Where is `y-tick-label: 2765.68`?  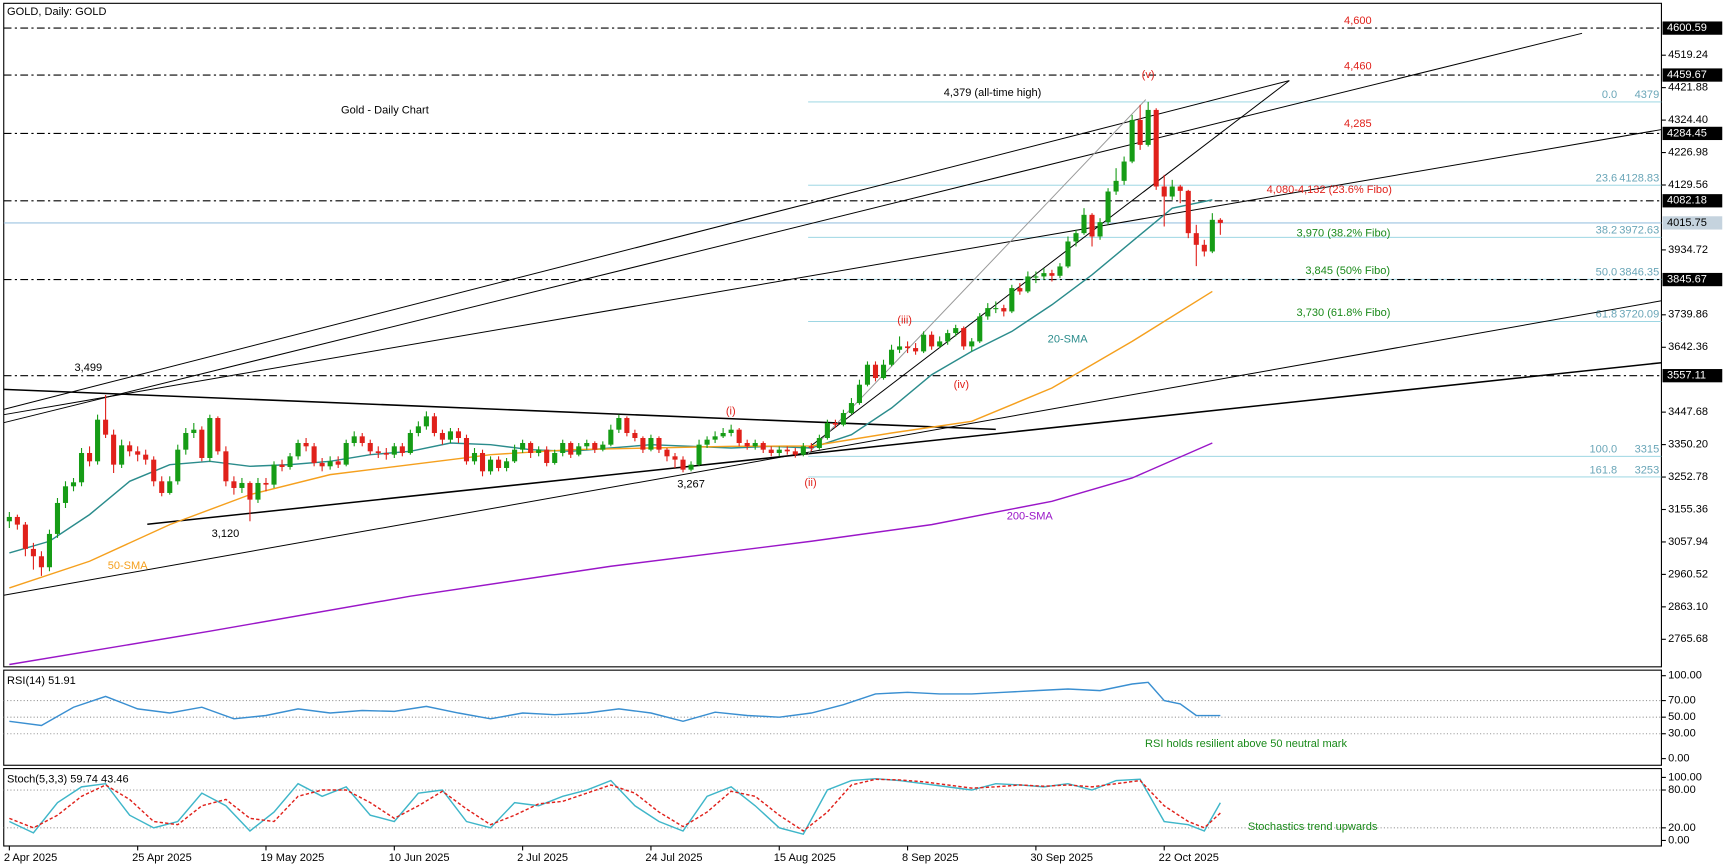 y-tick-label: 2765.68 is located at coordinates (1688, 639).